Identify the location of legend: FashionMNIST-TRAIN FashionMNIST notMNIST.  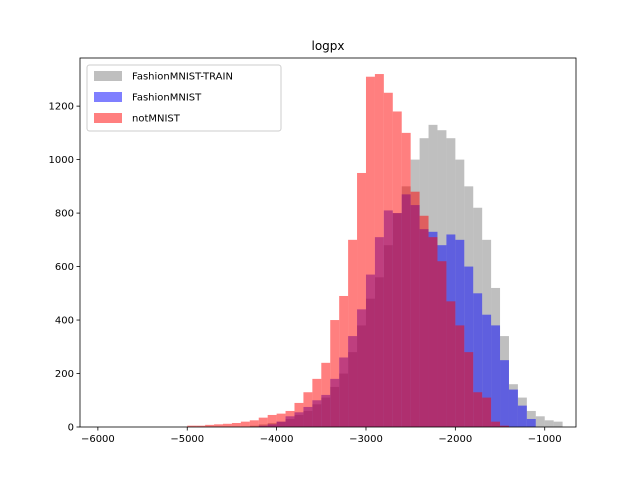
(184, 98).